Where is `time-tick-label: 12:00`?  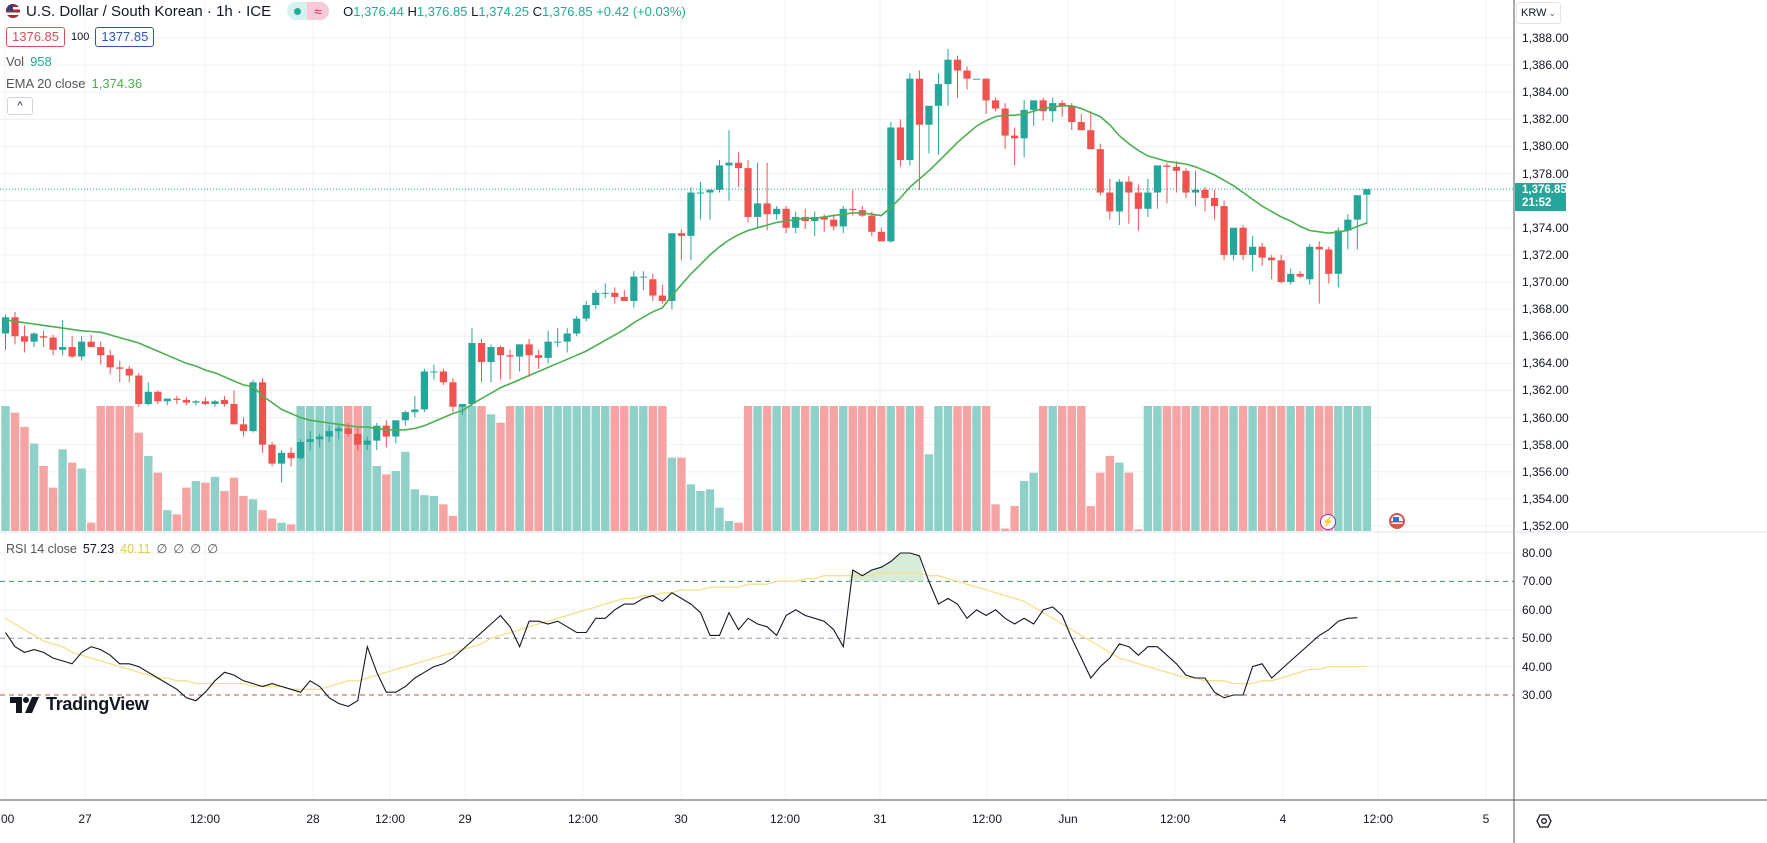
time-tick-label: 12:00 is located at coordinates (785, 819).